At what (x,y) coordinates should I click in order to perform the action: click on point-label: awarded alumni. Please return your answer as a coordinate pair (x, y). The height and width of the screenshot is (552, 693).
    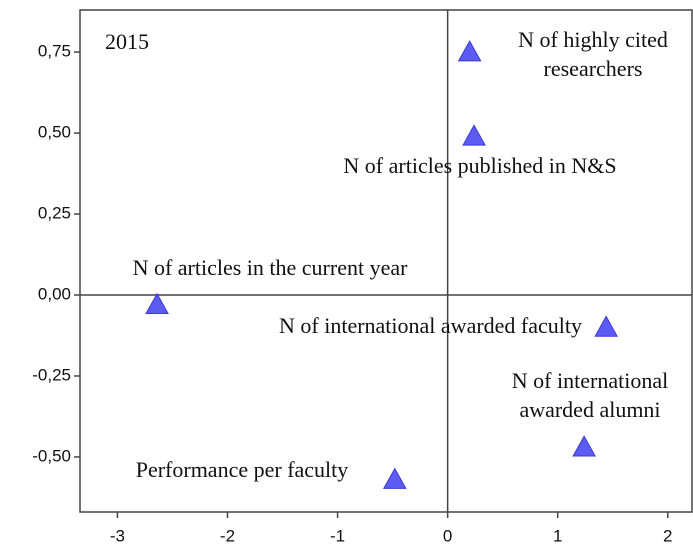
    Looking at the image, I should click on (589, 409).